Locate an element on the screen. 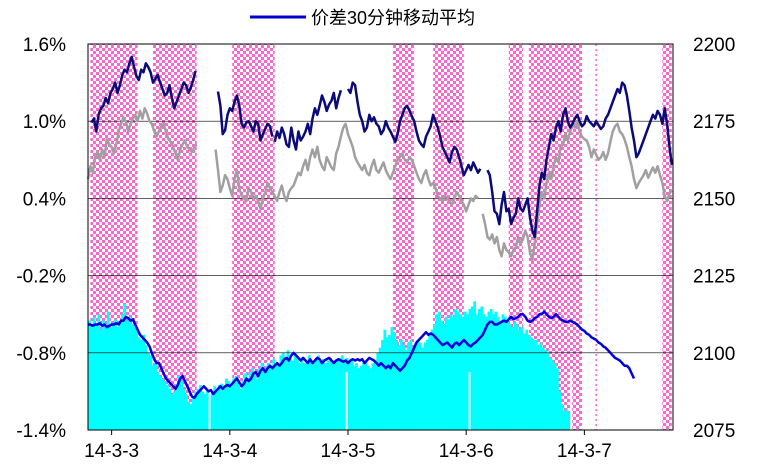  left-tick-label: 0.4% is located at coordinates (44, 199).